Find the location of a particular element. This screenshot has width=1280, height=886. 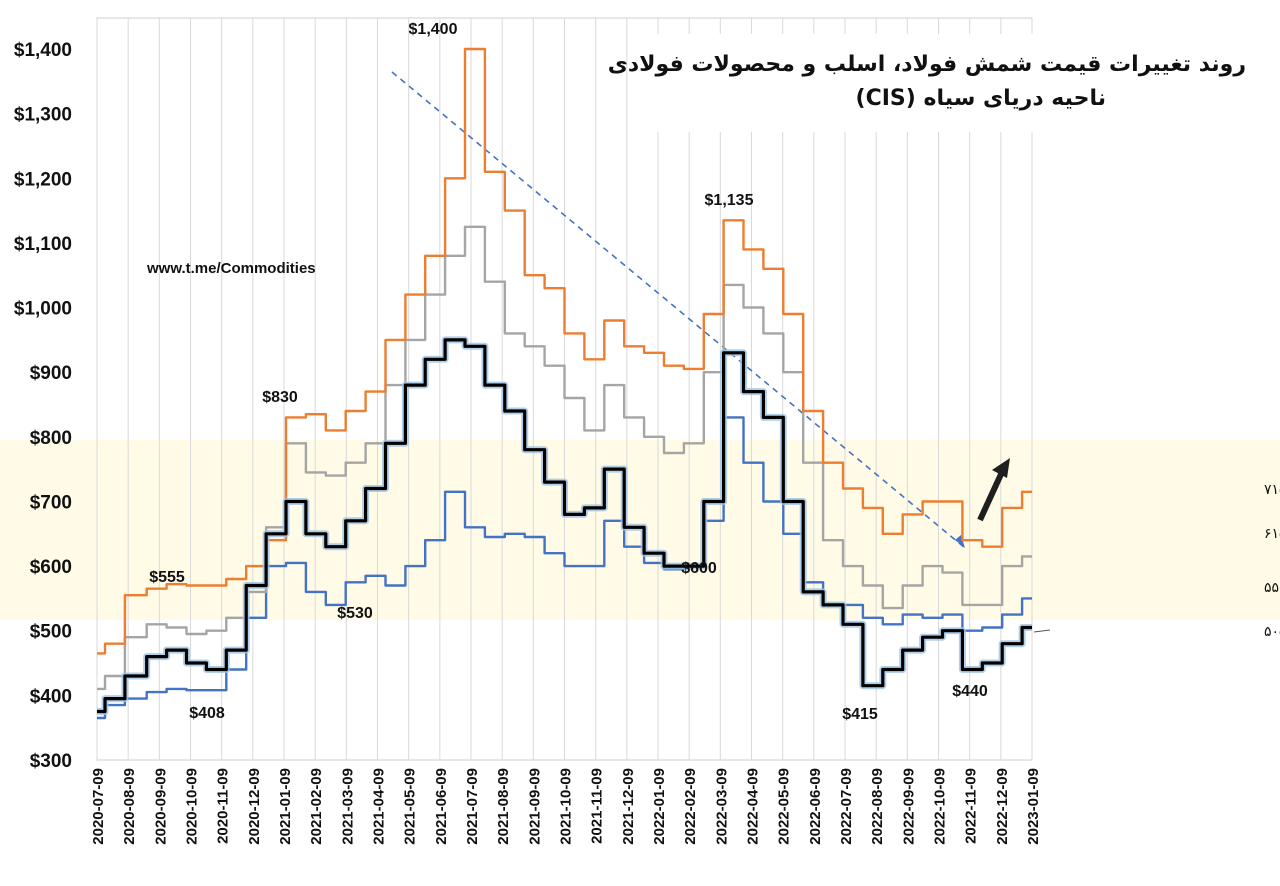

x-tick-label: 2021-12-09 is located at coordinates (628, 806).